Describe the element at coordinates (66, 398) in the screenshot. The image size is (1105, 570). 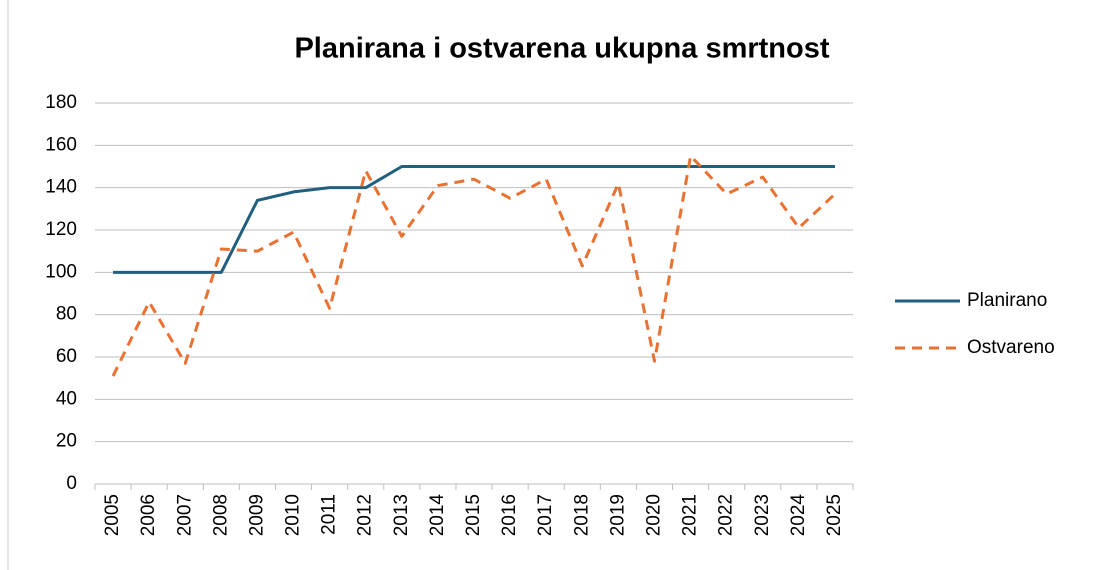
I see `y-tick-label: 40` at that location.